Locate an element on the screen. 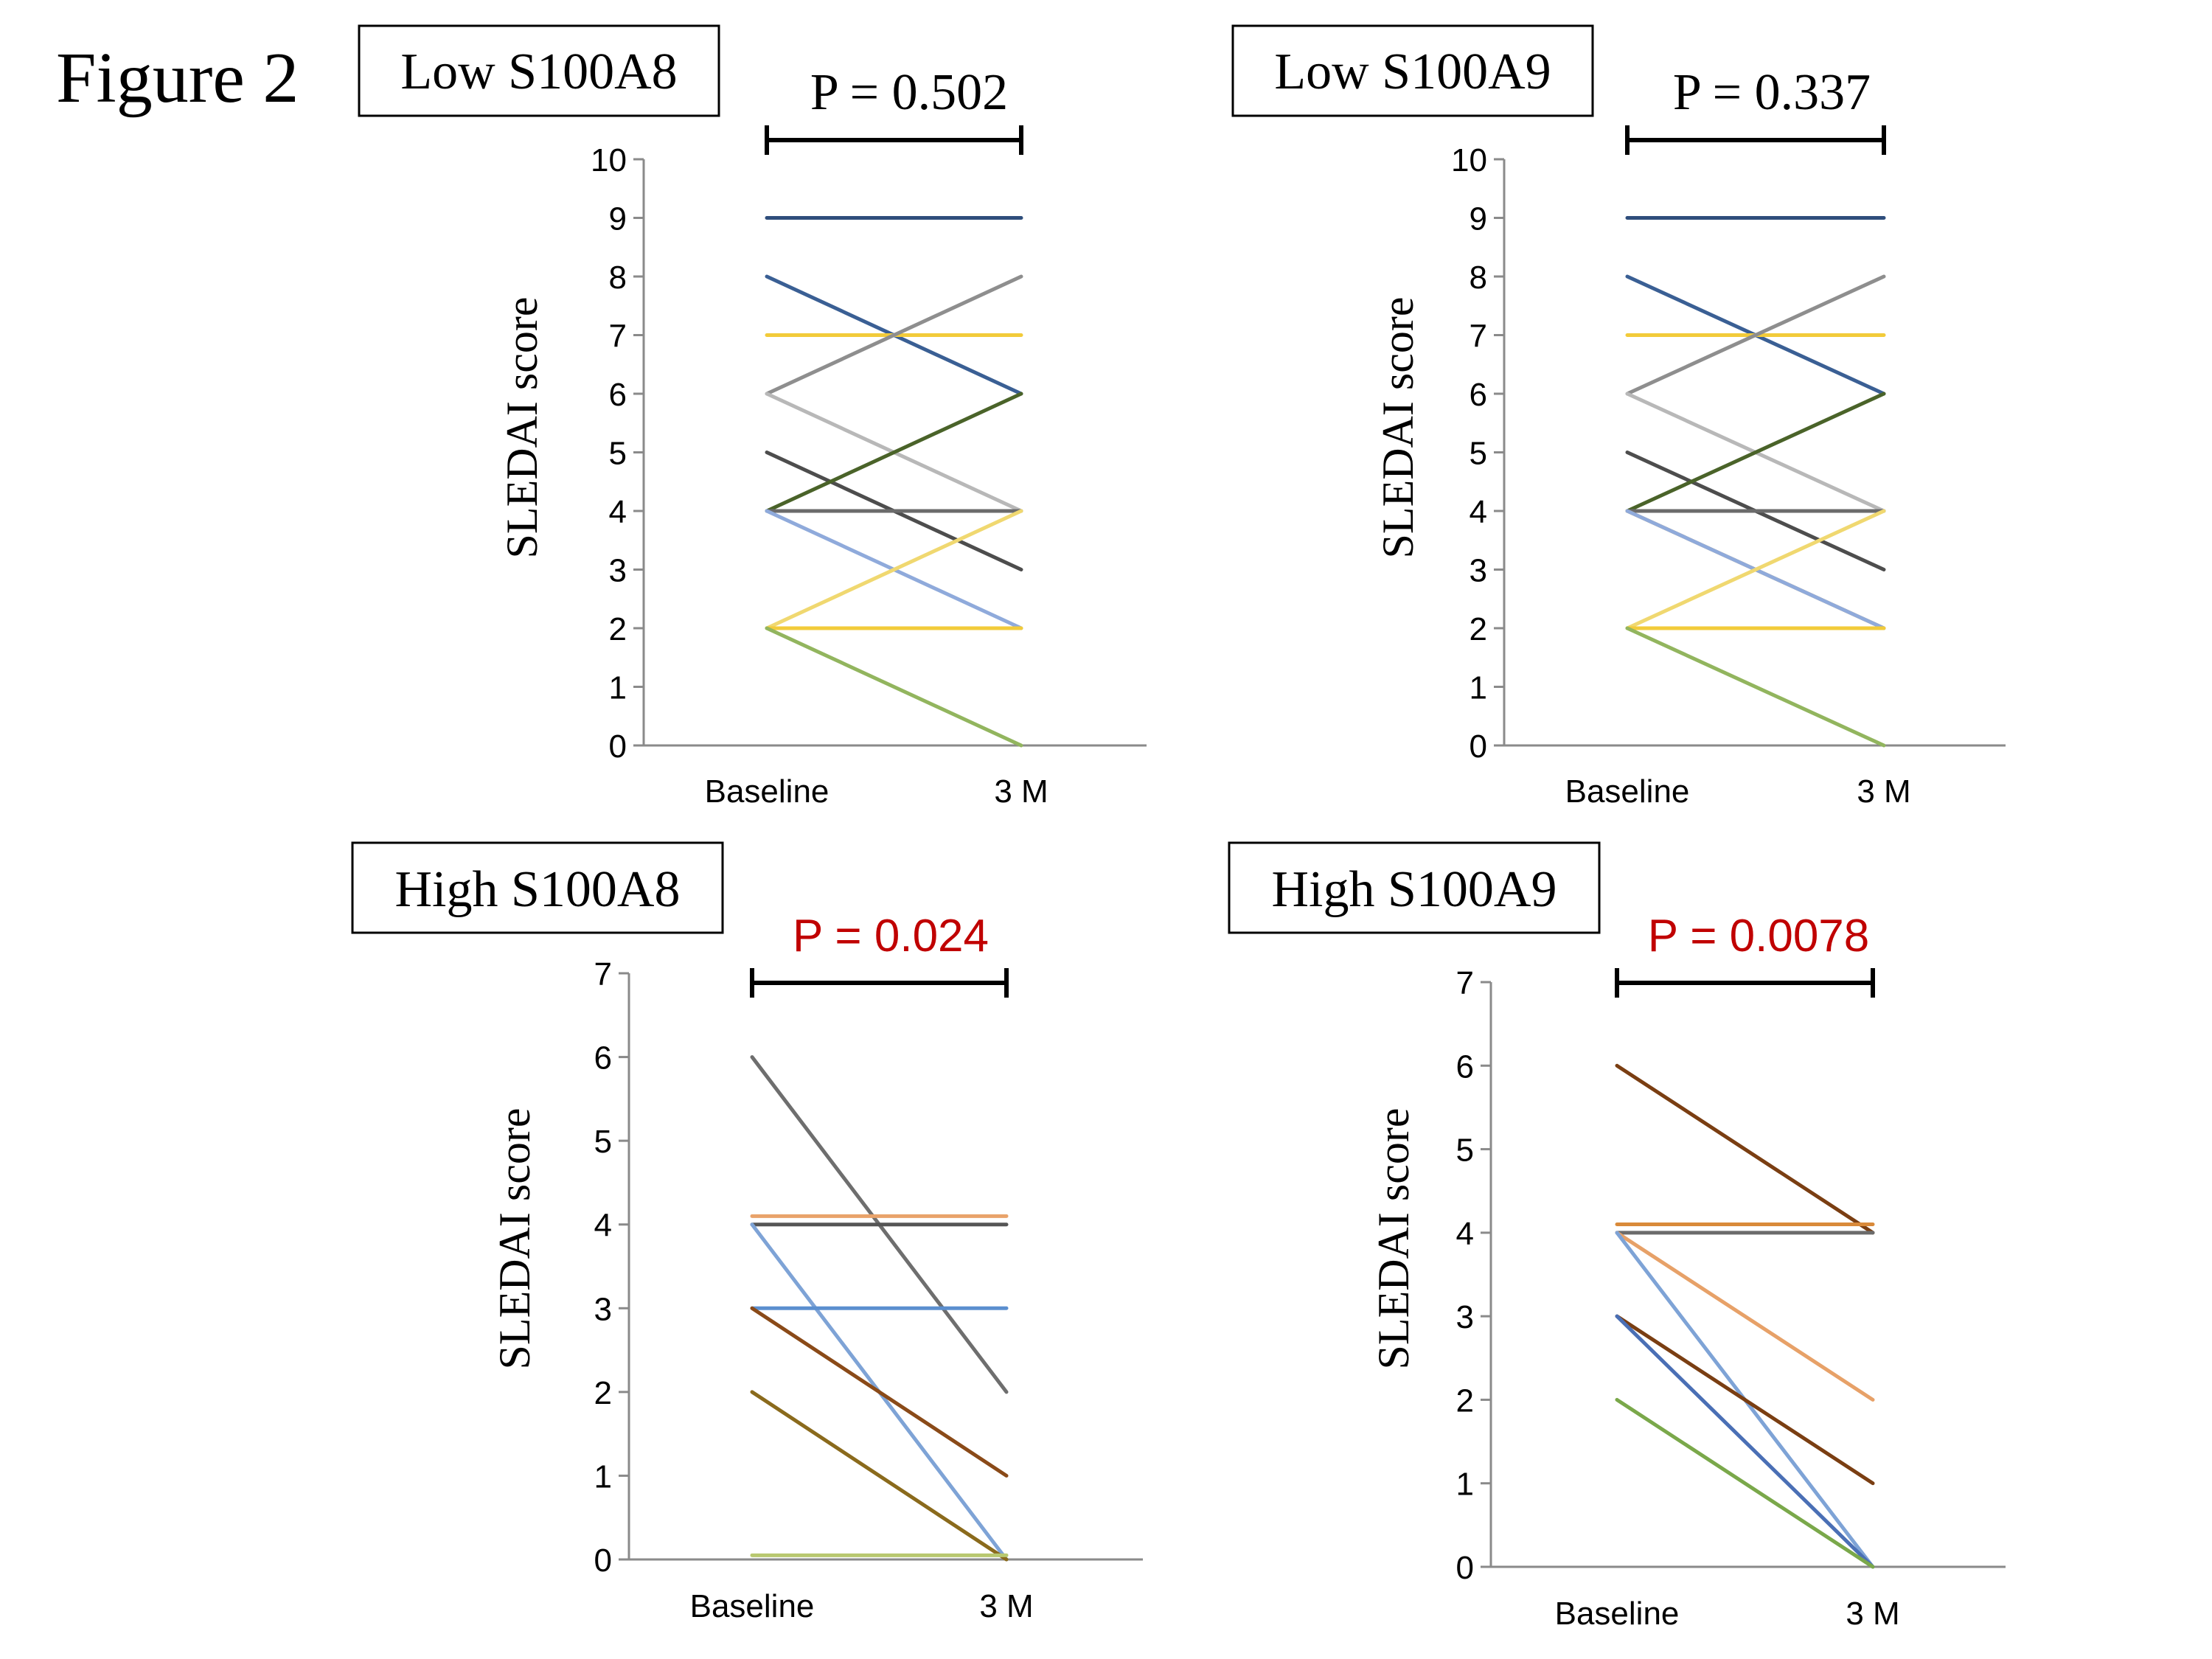 This screenshot has width=2212, height=1659. p-value: P = 0.502 is located at coordinates (909, 92).